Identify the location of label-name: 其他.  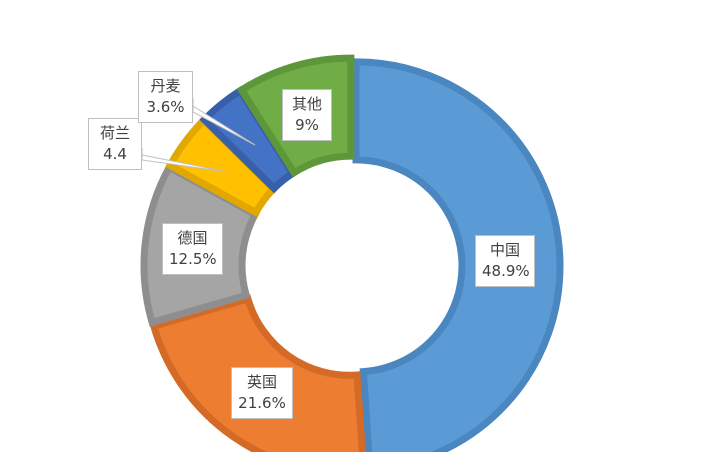
(306, 104).